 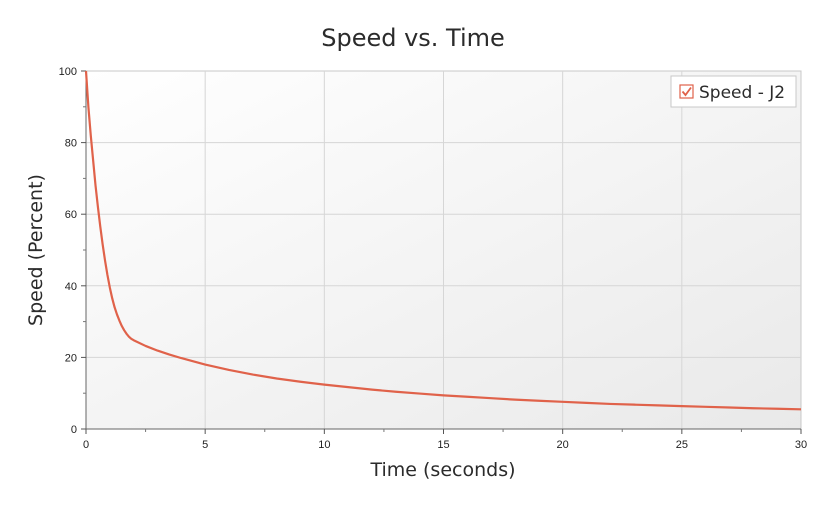 I want to click on legend-checkbox, so click(x=686, y=91).